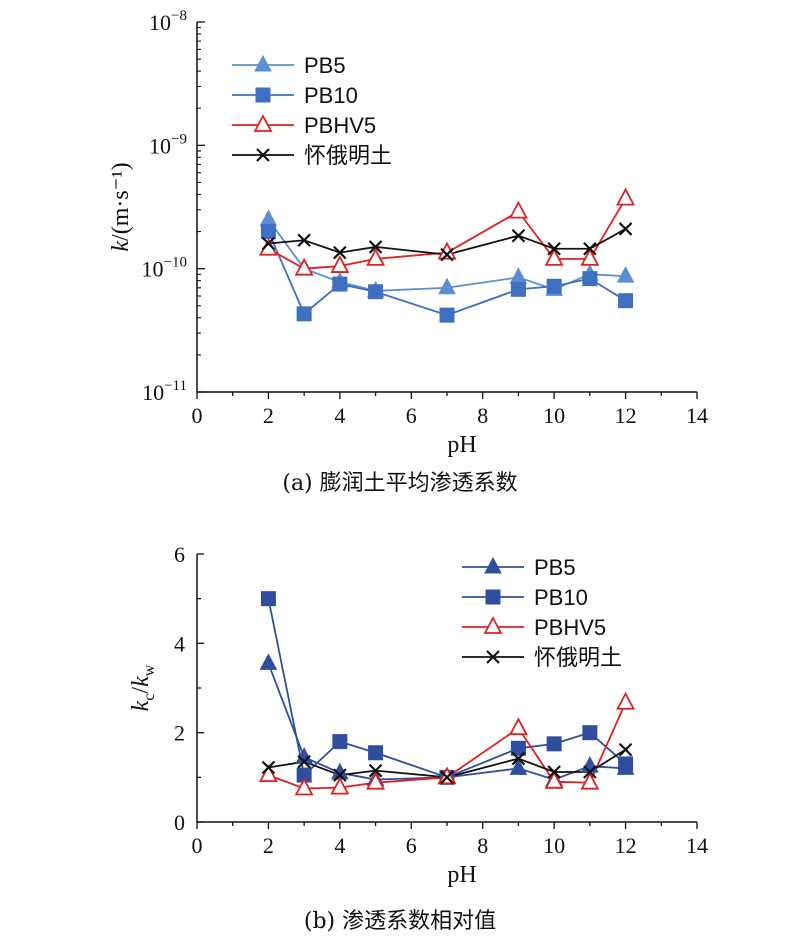 Image resolution: width=800 pixels, height=942 pixels. What do you see at coordinates (400, 921) in the screenshot?
I see `chart-caption: (b) 渗透系数相对值` at bounding box center [400, 921].